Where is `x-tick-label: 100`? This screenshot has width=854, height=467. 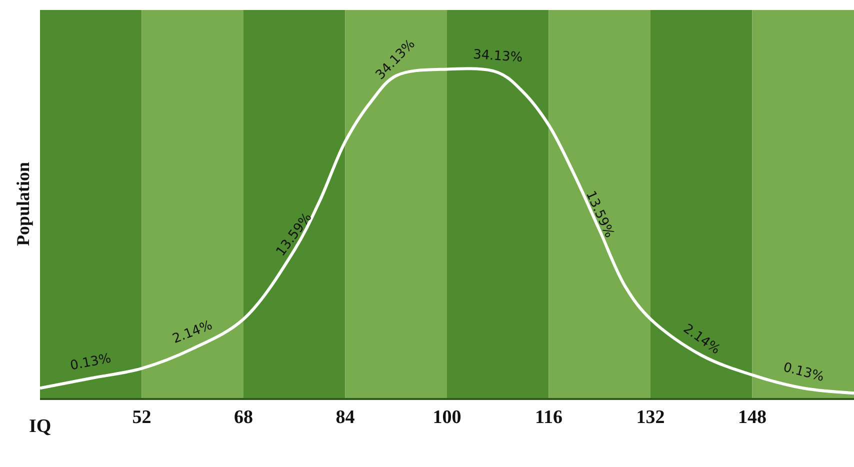 x-tick-label: 100 is located at coordinates (447, 417).